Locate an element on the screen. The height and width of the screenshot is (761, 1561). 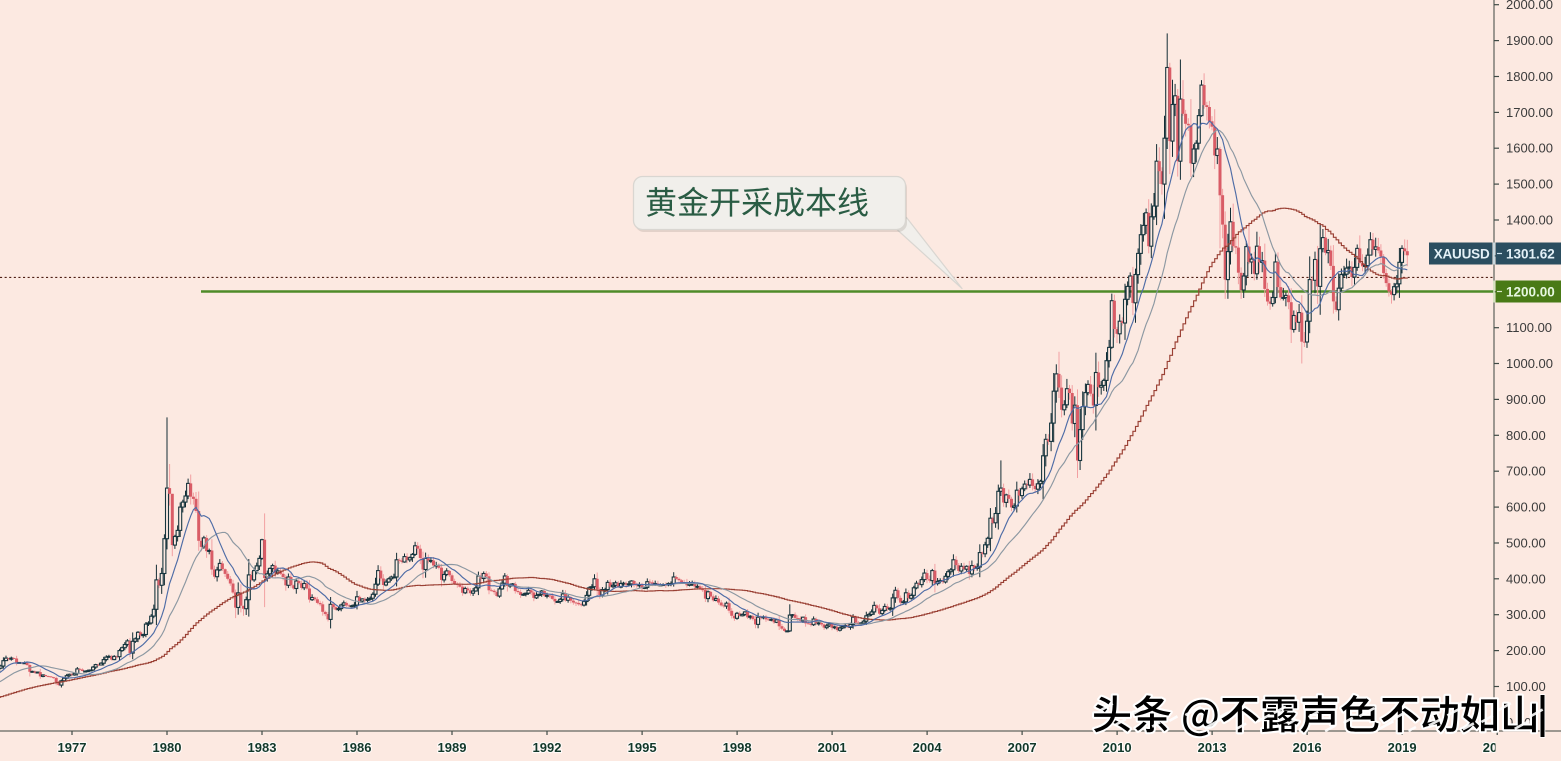
svg-text: 800.00 is located at coordinates (1526, 435).